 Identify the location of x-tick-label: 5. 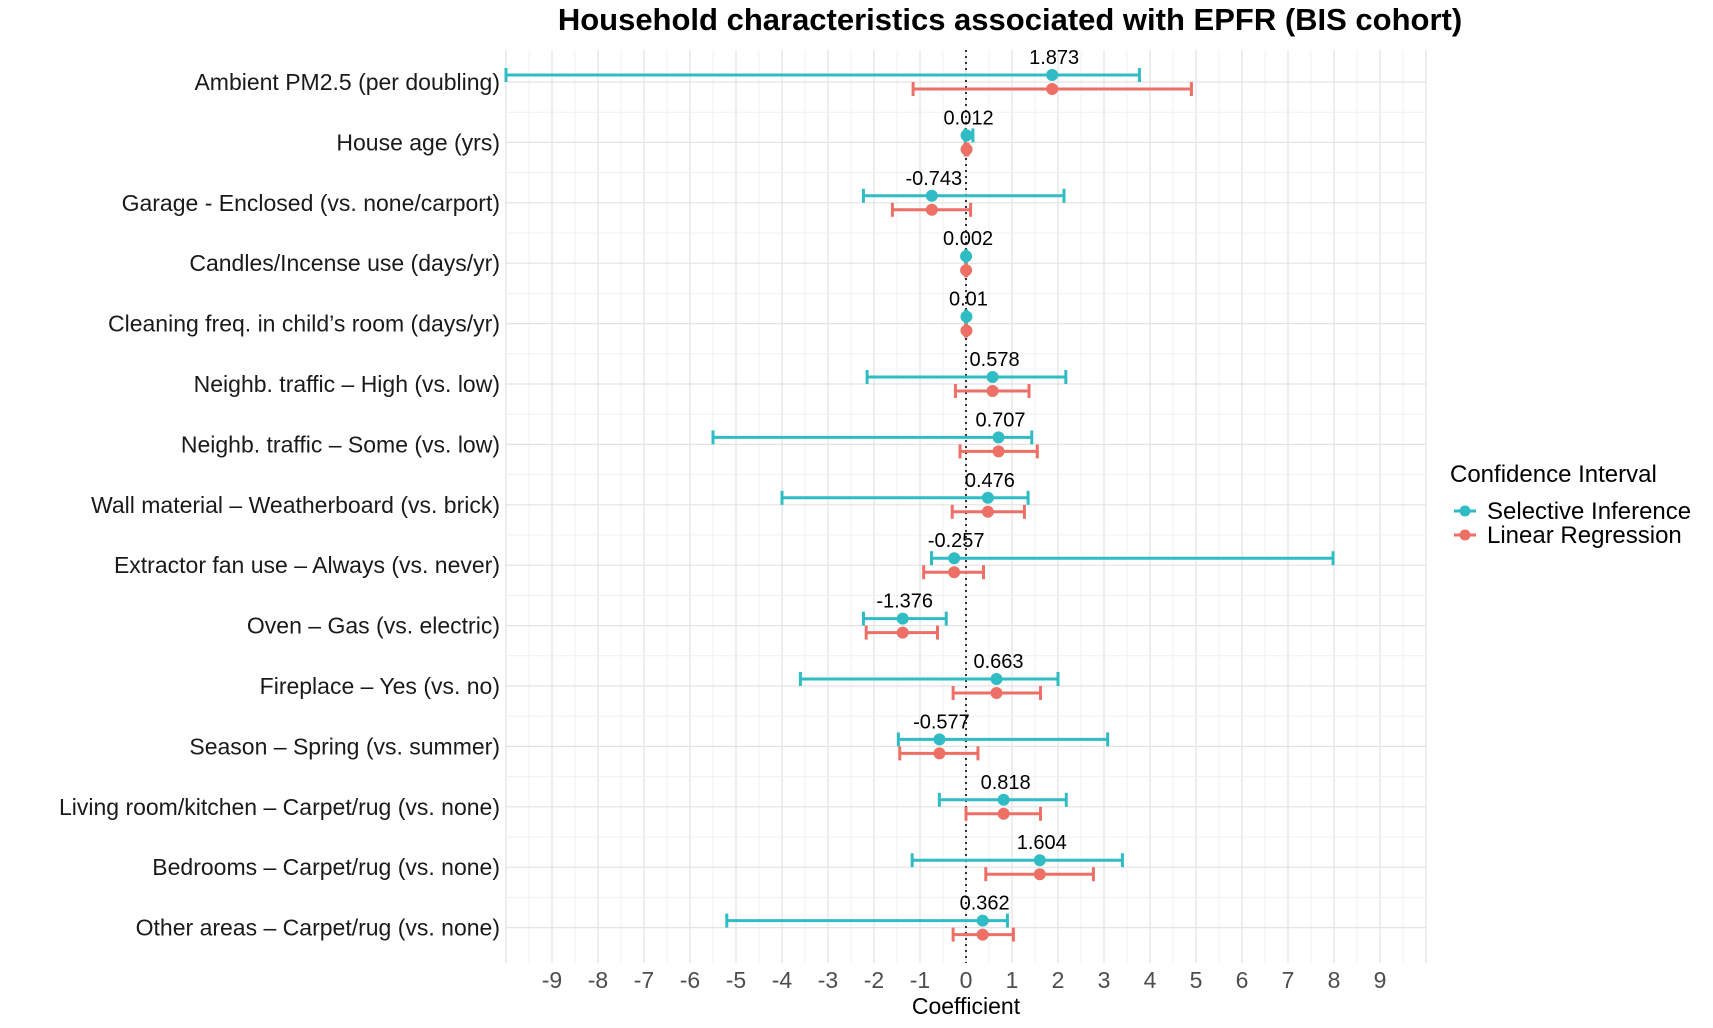
(1196, 980).